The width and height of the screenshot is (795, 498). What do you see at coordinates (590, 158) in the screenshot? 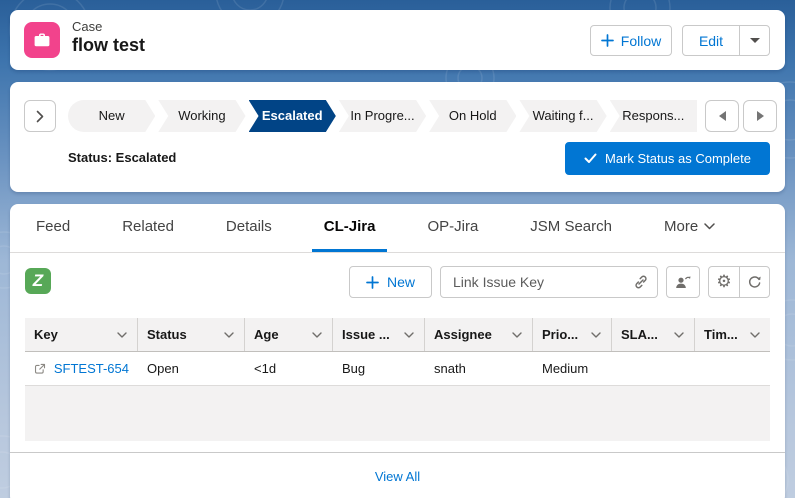
I see `checkmark-icon` at bounding box center [590, 158].